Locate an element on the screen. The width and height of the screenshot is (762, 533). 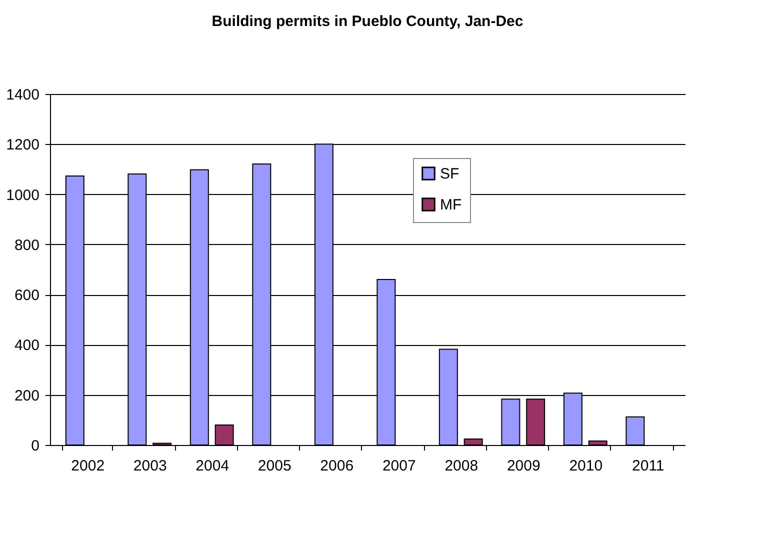
x-tick-label: 2003 is located at coordinates (150, 466).